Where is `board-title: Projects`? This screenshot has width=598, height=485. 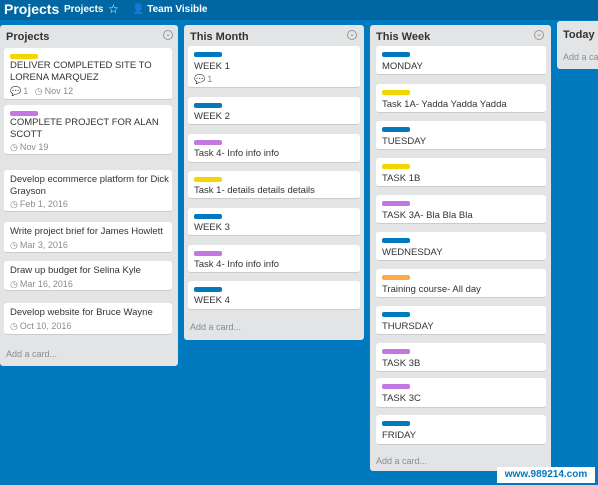 board-title: Projects is located at coordinates (32, 9).